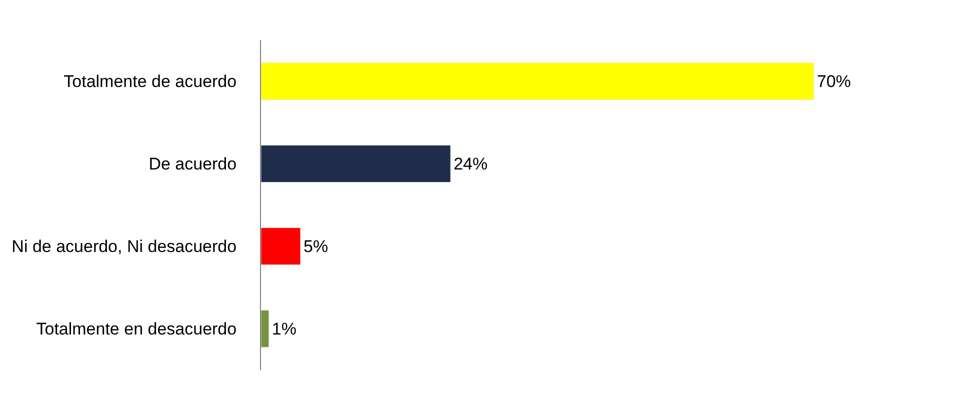 The image size is (953, 405). I want to click on data-label: 5%, so click(315, 246).